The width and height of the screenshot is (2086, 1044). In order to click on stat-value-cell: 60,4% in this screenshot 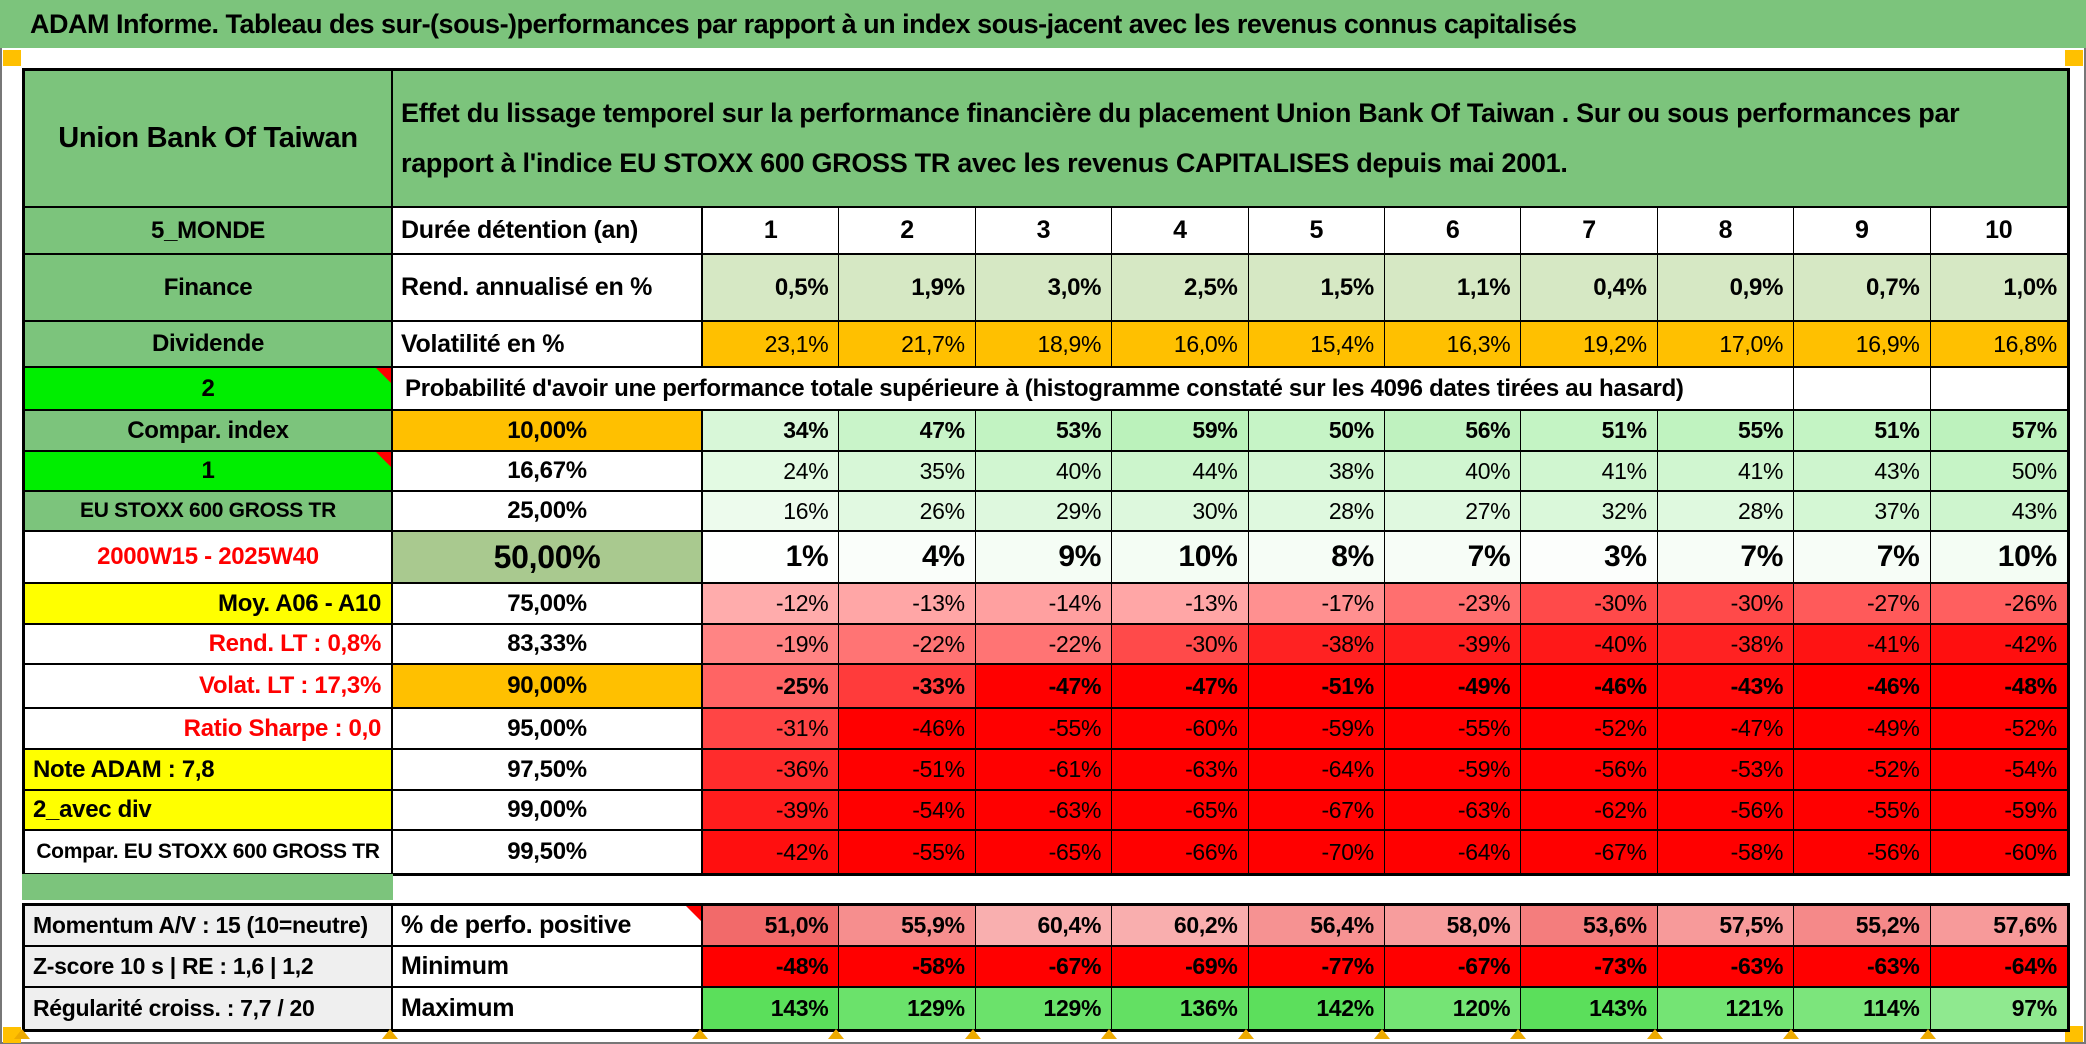, I will do `click(1044, 925)`.